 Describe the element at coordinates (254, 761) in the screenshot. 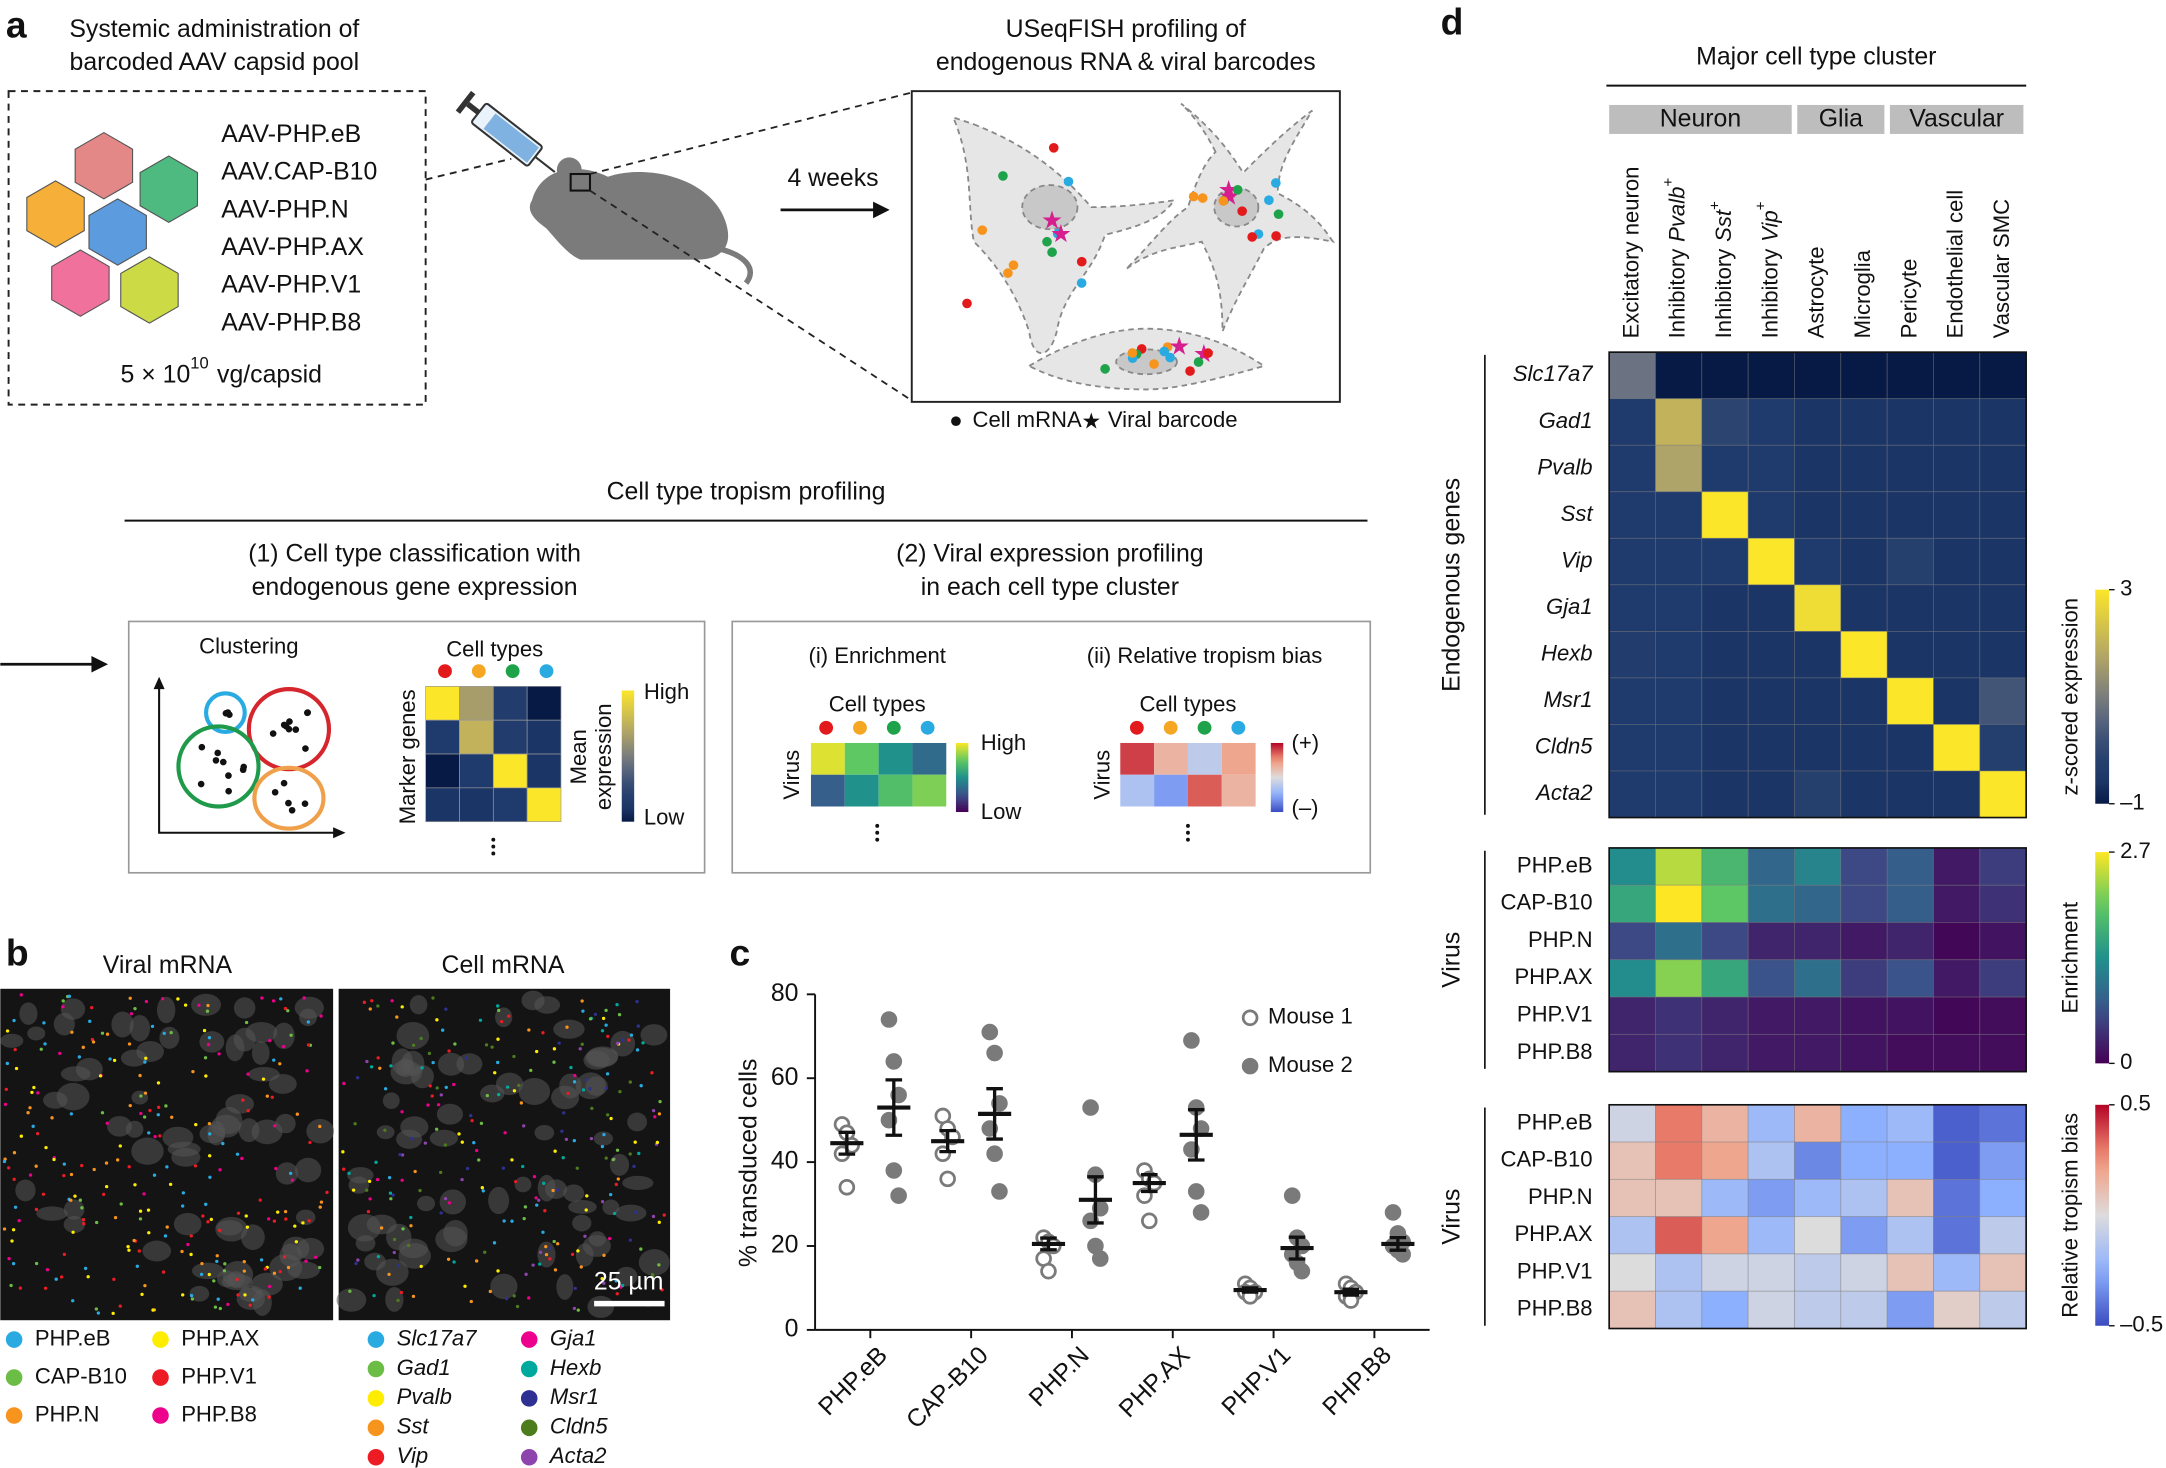

I see `cluster-points` at that location.